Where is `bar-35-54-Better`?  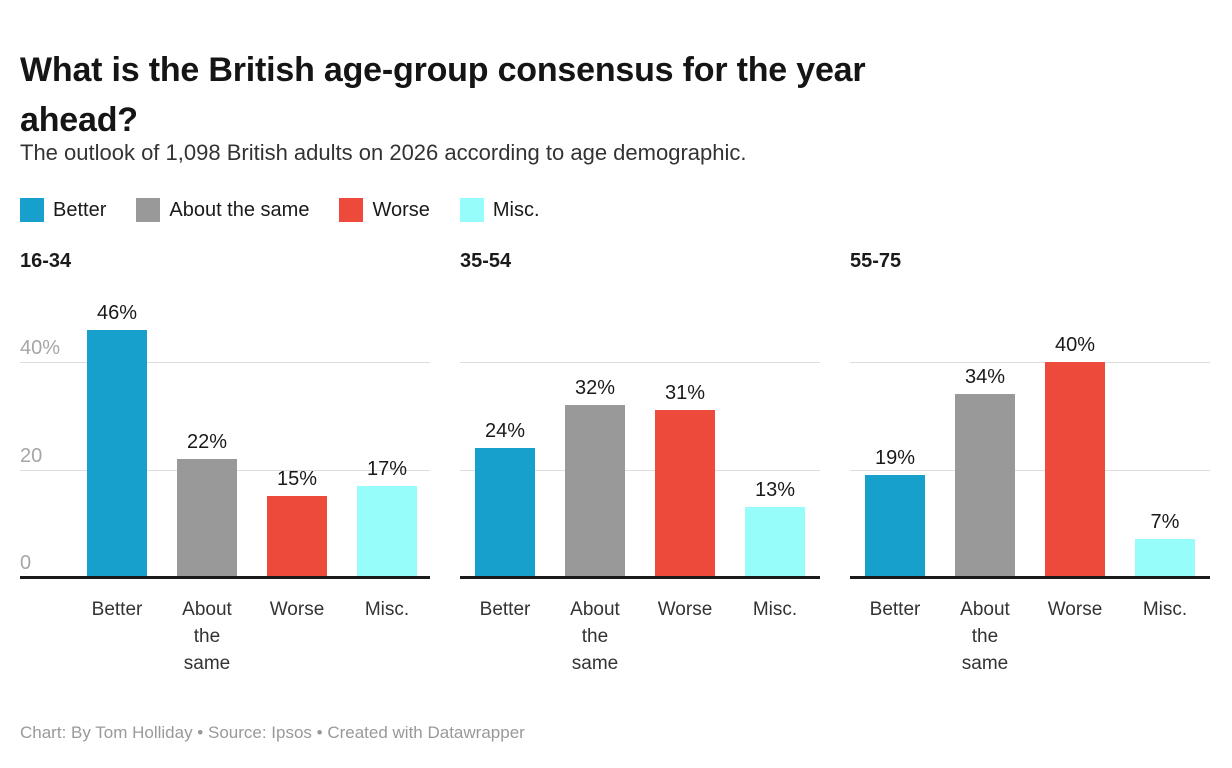
bar-35-54-Better is located at coordinates (505, 512).